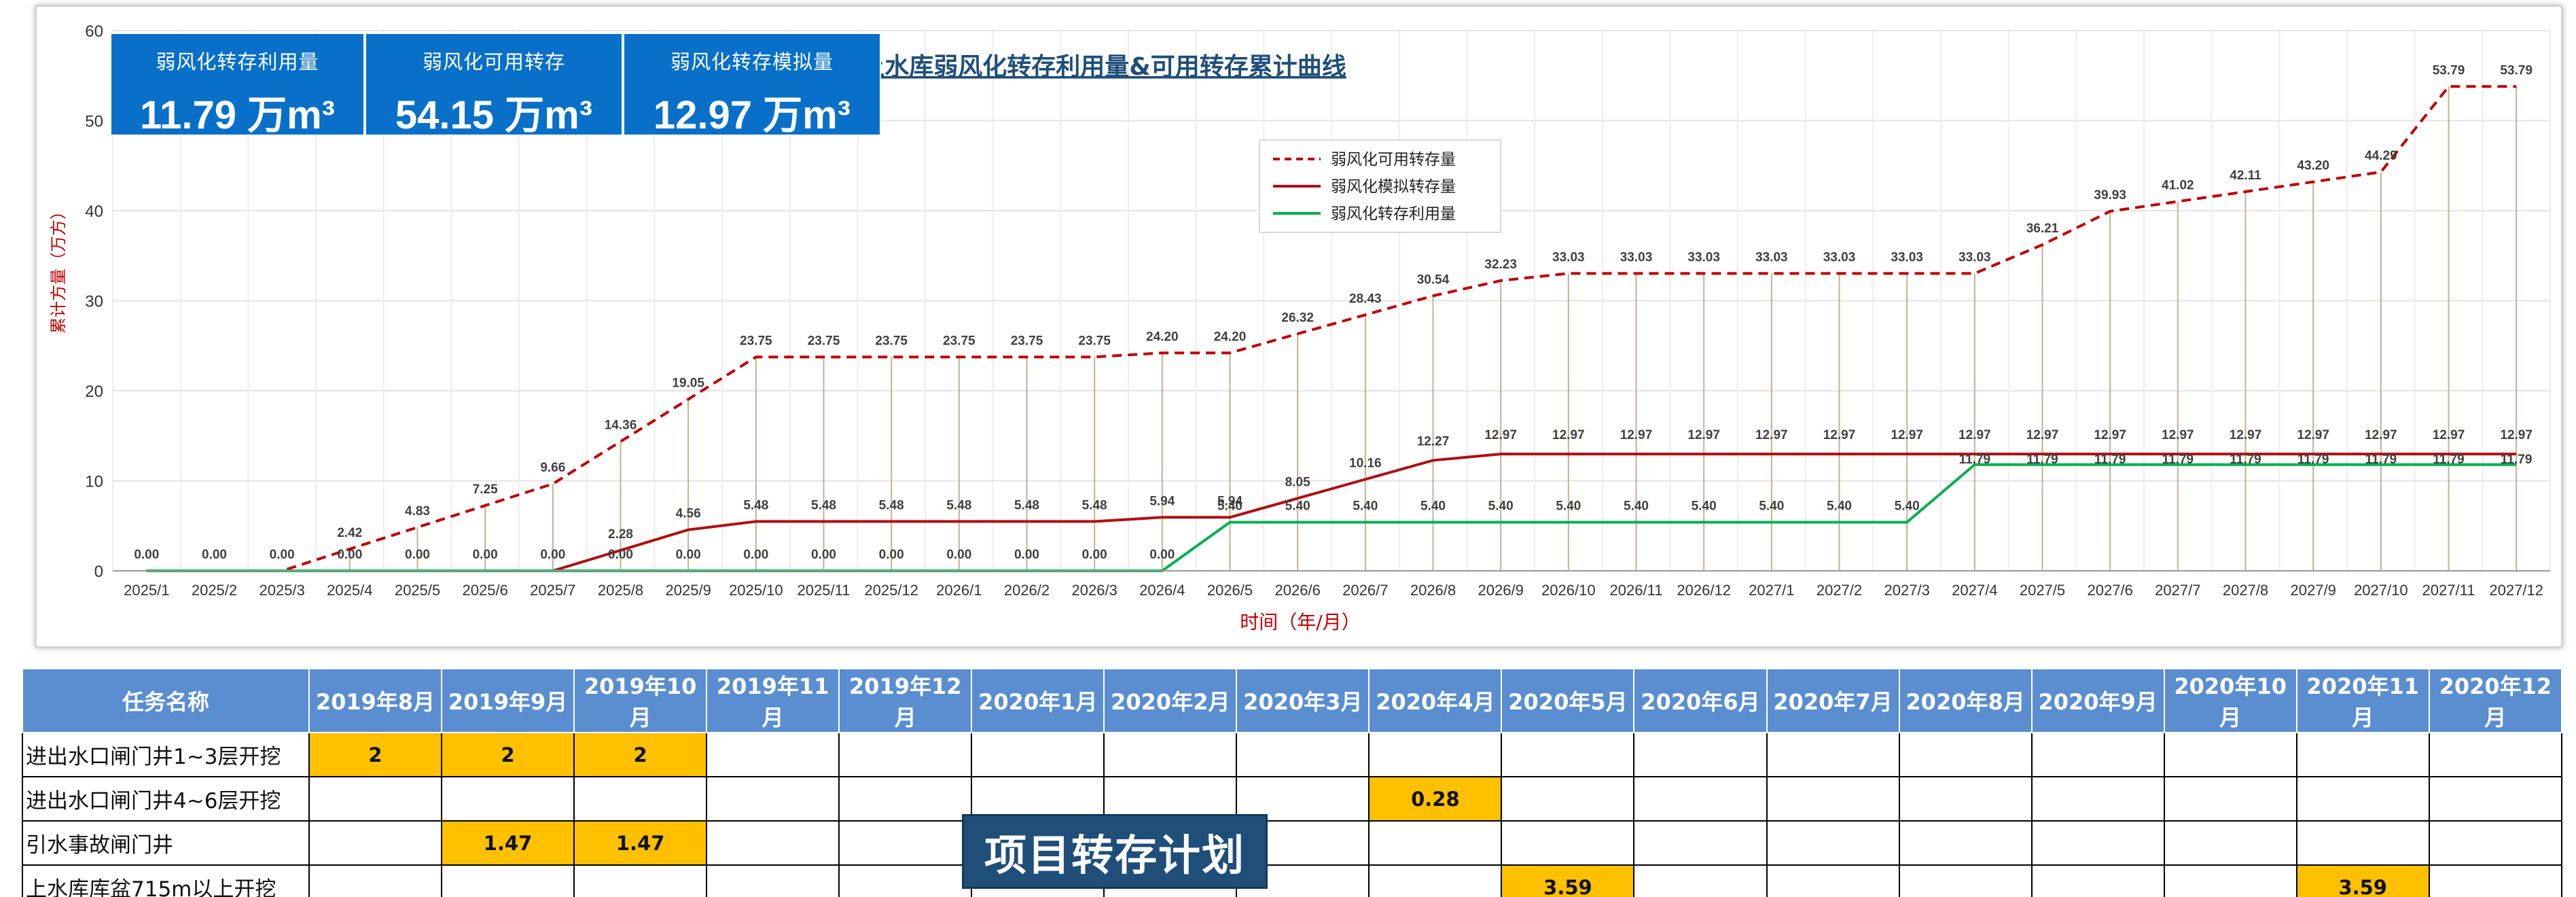 The height and width of the screenshot is (897, 2576). Describe the element at coordinates (2245, 176) in the screenshot. I see `data-label: 42.11` at that location.